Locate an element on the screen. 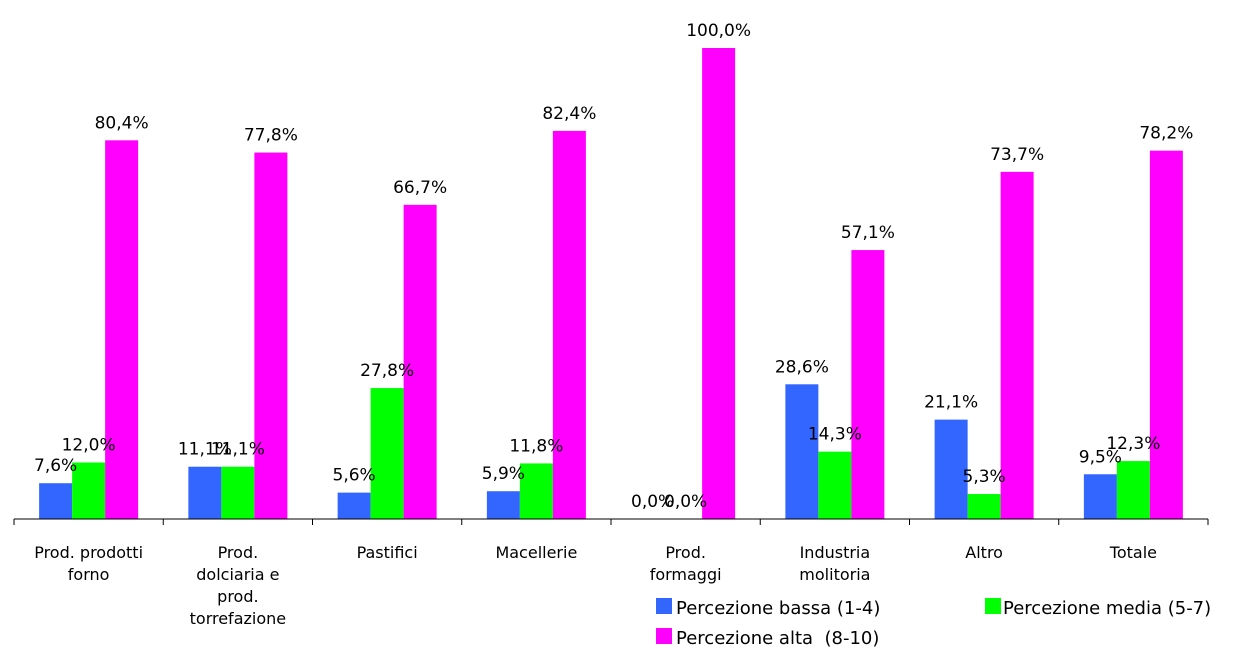  data-label-media-0: 12,0% is located at coordinates (89, 445).